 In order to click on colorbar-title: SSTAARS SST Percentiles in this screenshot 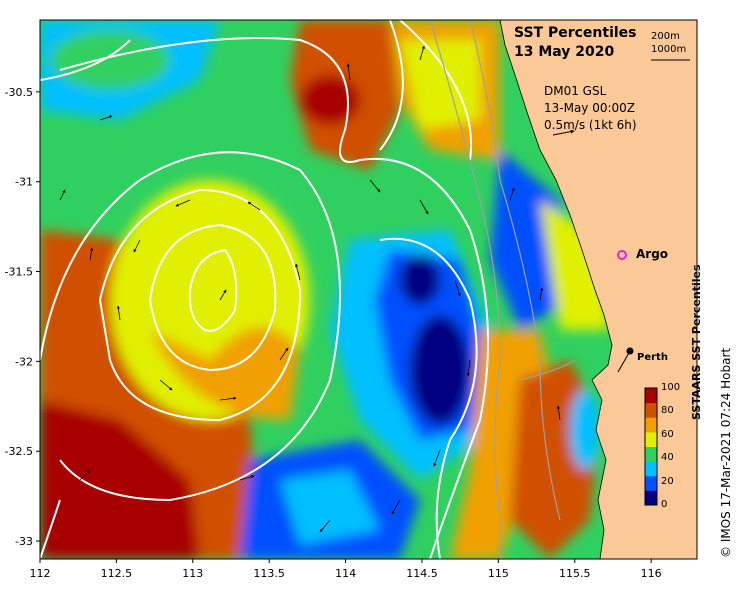, I will do `click(696, 342)`.